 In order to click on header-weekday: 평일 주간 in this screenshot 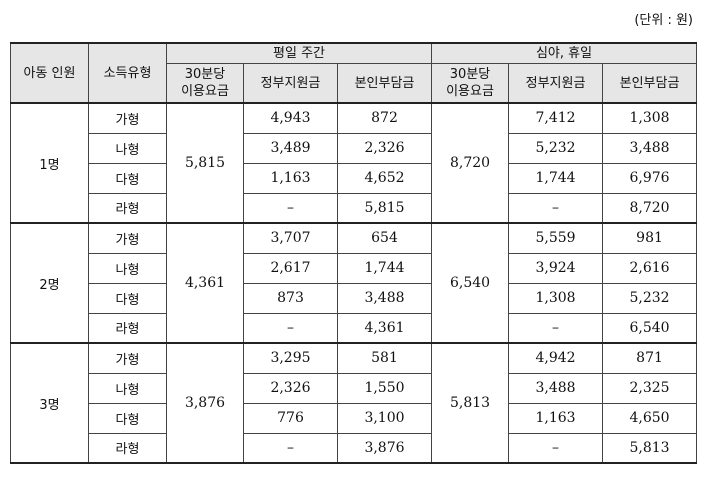, I will do `click(299, 53)`.